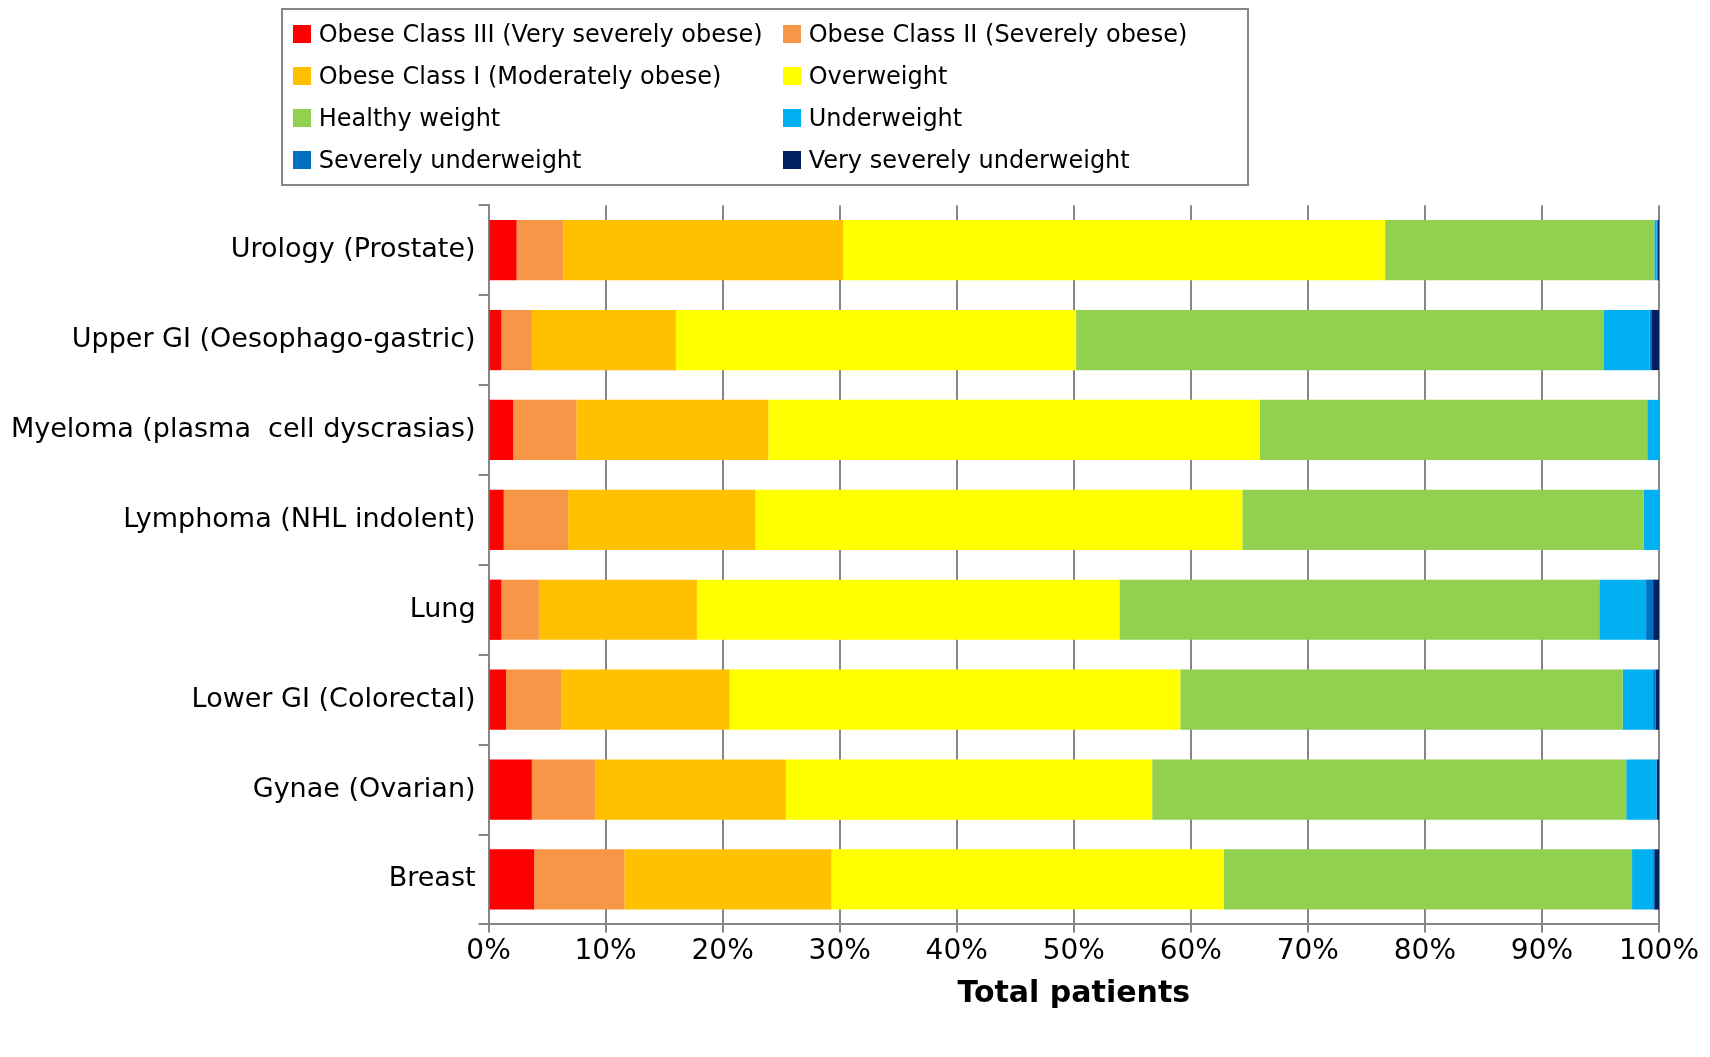  What do you see at coordinates (353, 248) in the screenshot?
I see `y-tick-label: Urology (Prostate)` at bounding box center [353, 248].